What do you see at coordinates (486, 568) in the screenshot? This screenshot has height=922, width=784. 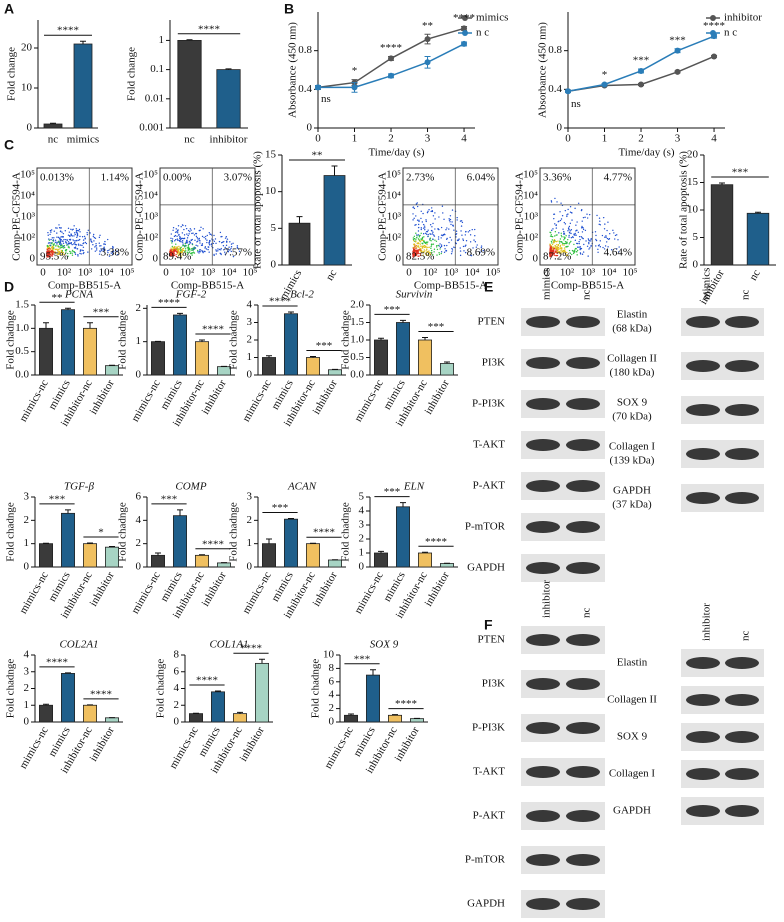 I see `protein-label: GAPDH` at bounding box center [486, 568].